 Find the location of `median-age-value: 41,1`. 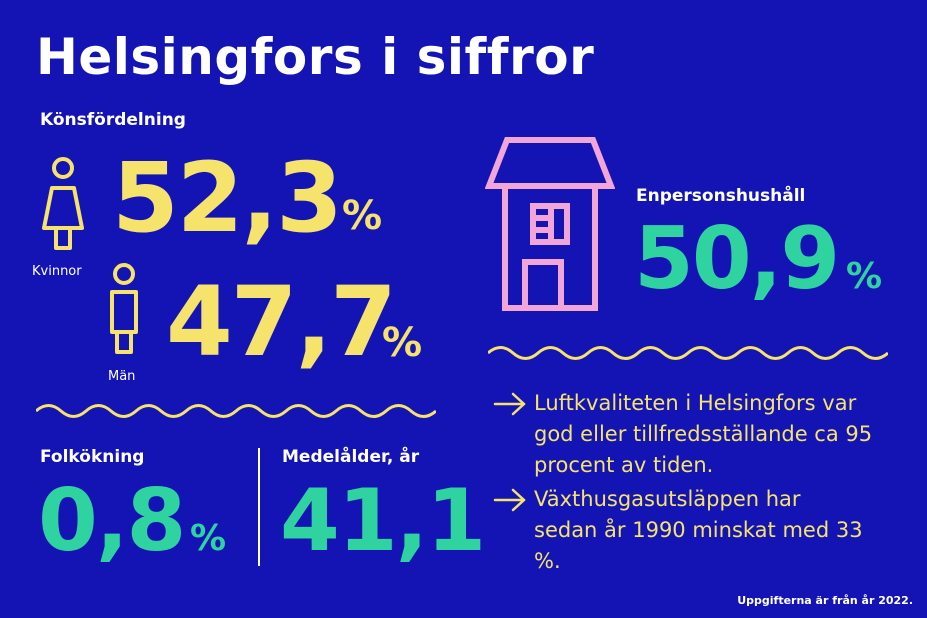

median-age-value: 41,1 is located at coordinates (383, 521).